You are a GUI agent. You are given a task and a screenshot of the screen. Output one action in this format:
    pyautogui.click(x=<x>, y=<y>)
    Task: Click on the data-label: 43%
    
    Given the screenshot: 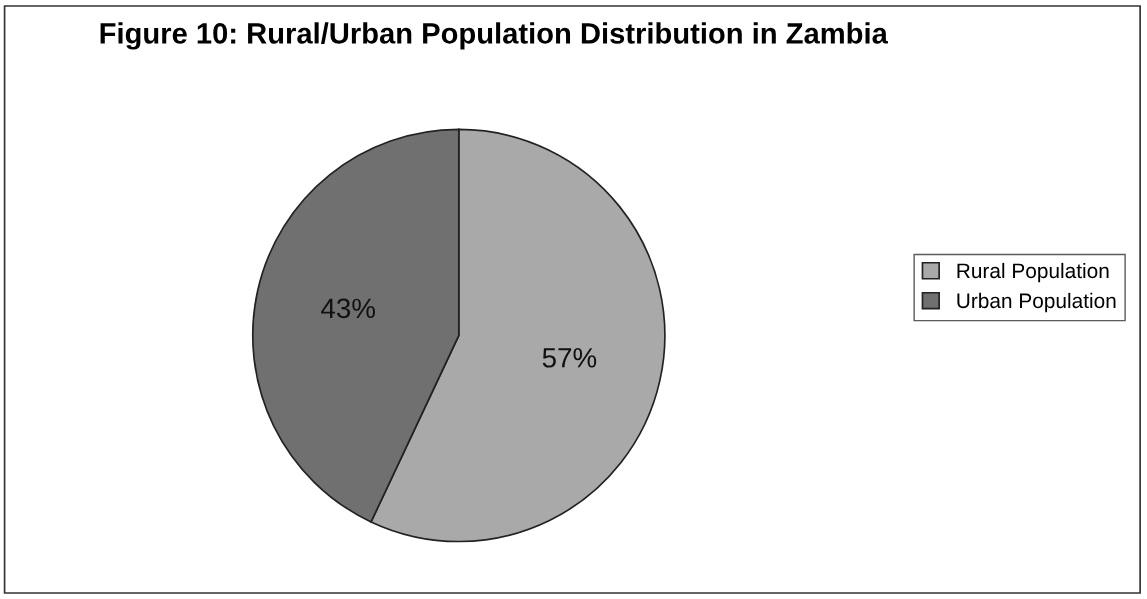 What is the action you would take?
    pyautogui.click(x=348, y=308)
    